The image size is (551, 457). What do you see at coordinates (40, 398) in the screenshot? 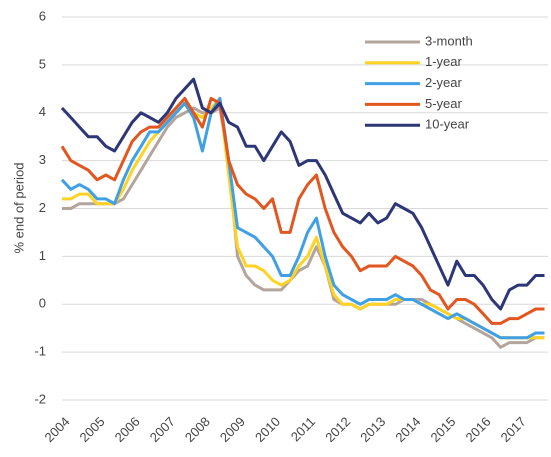
I see `y-tick-label: -2` at bounding box center [40, 398].